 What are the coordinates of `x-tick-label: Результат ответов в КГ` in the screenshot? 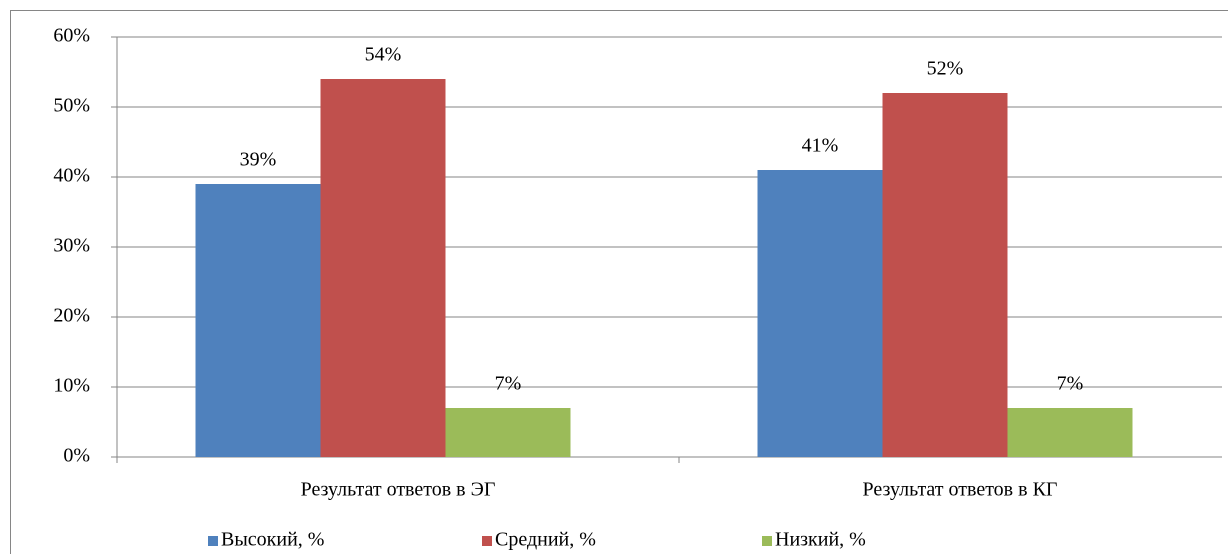 It's located at (960, 490).